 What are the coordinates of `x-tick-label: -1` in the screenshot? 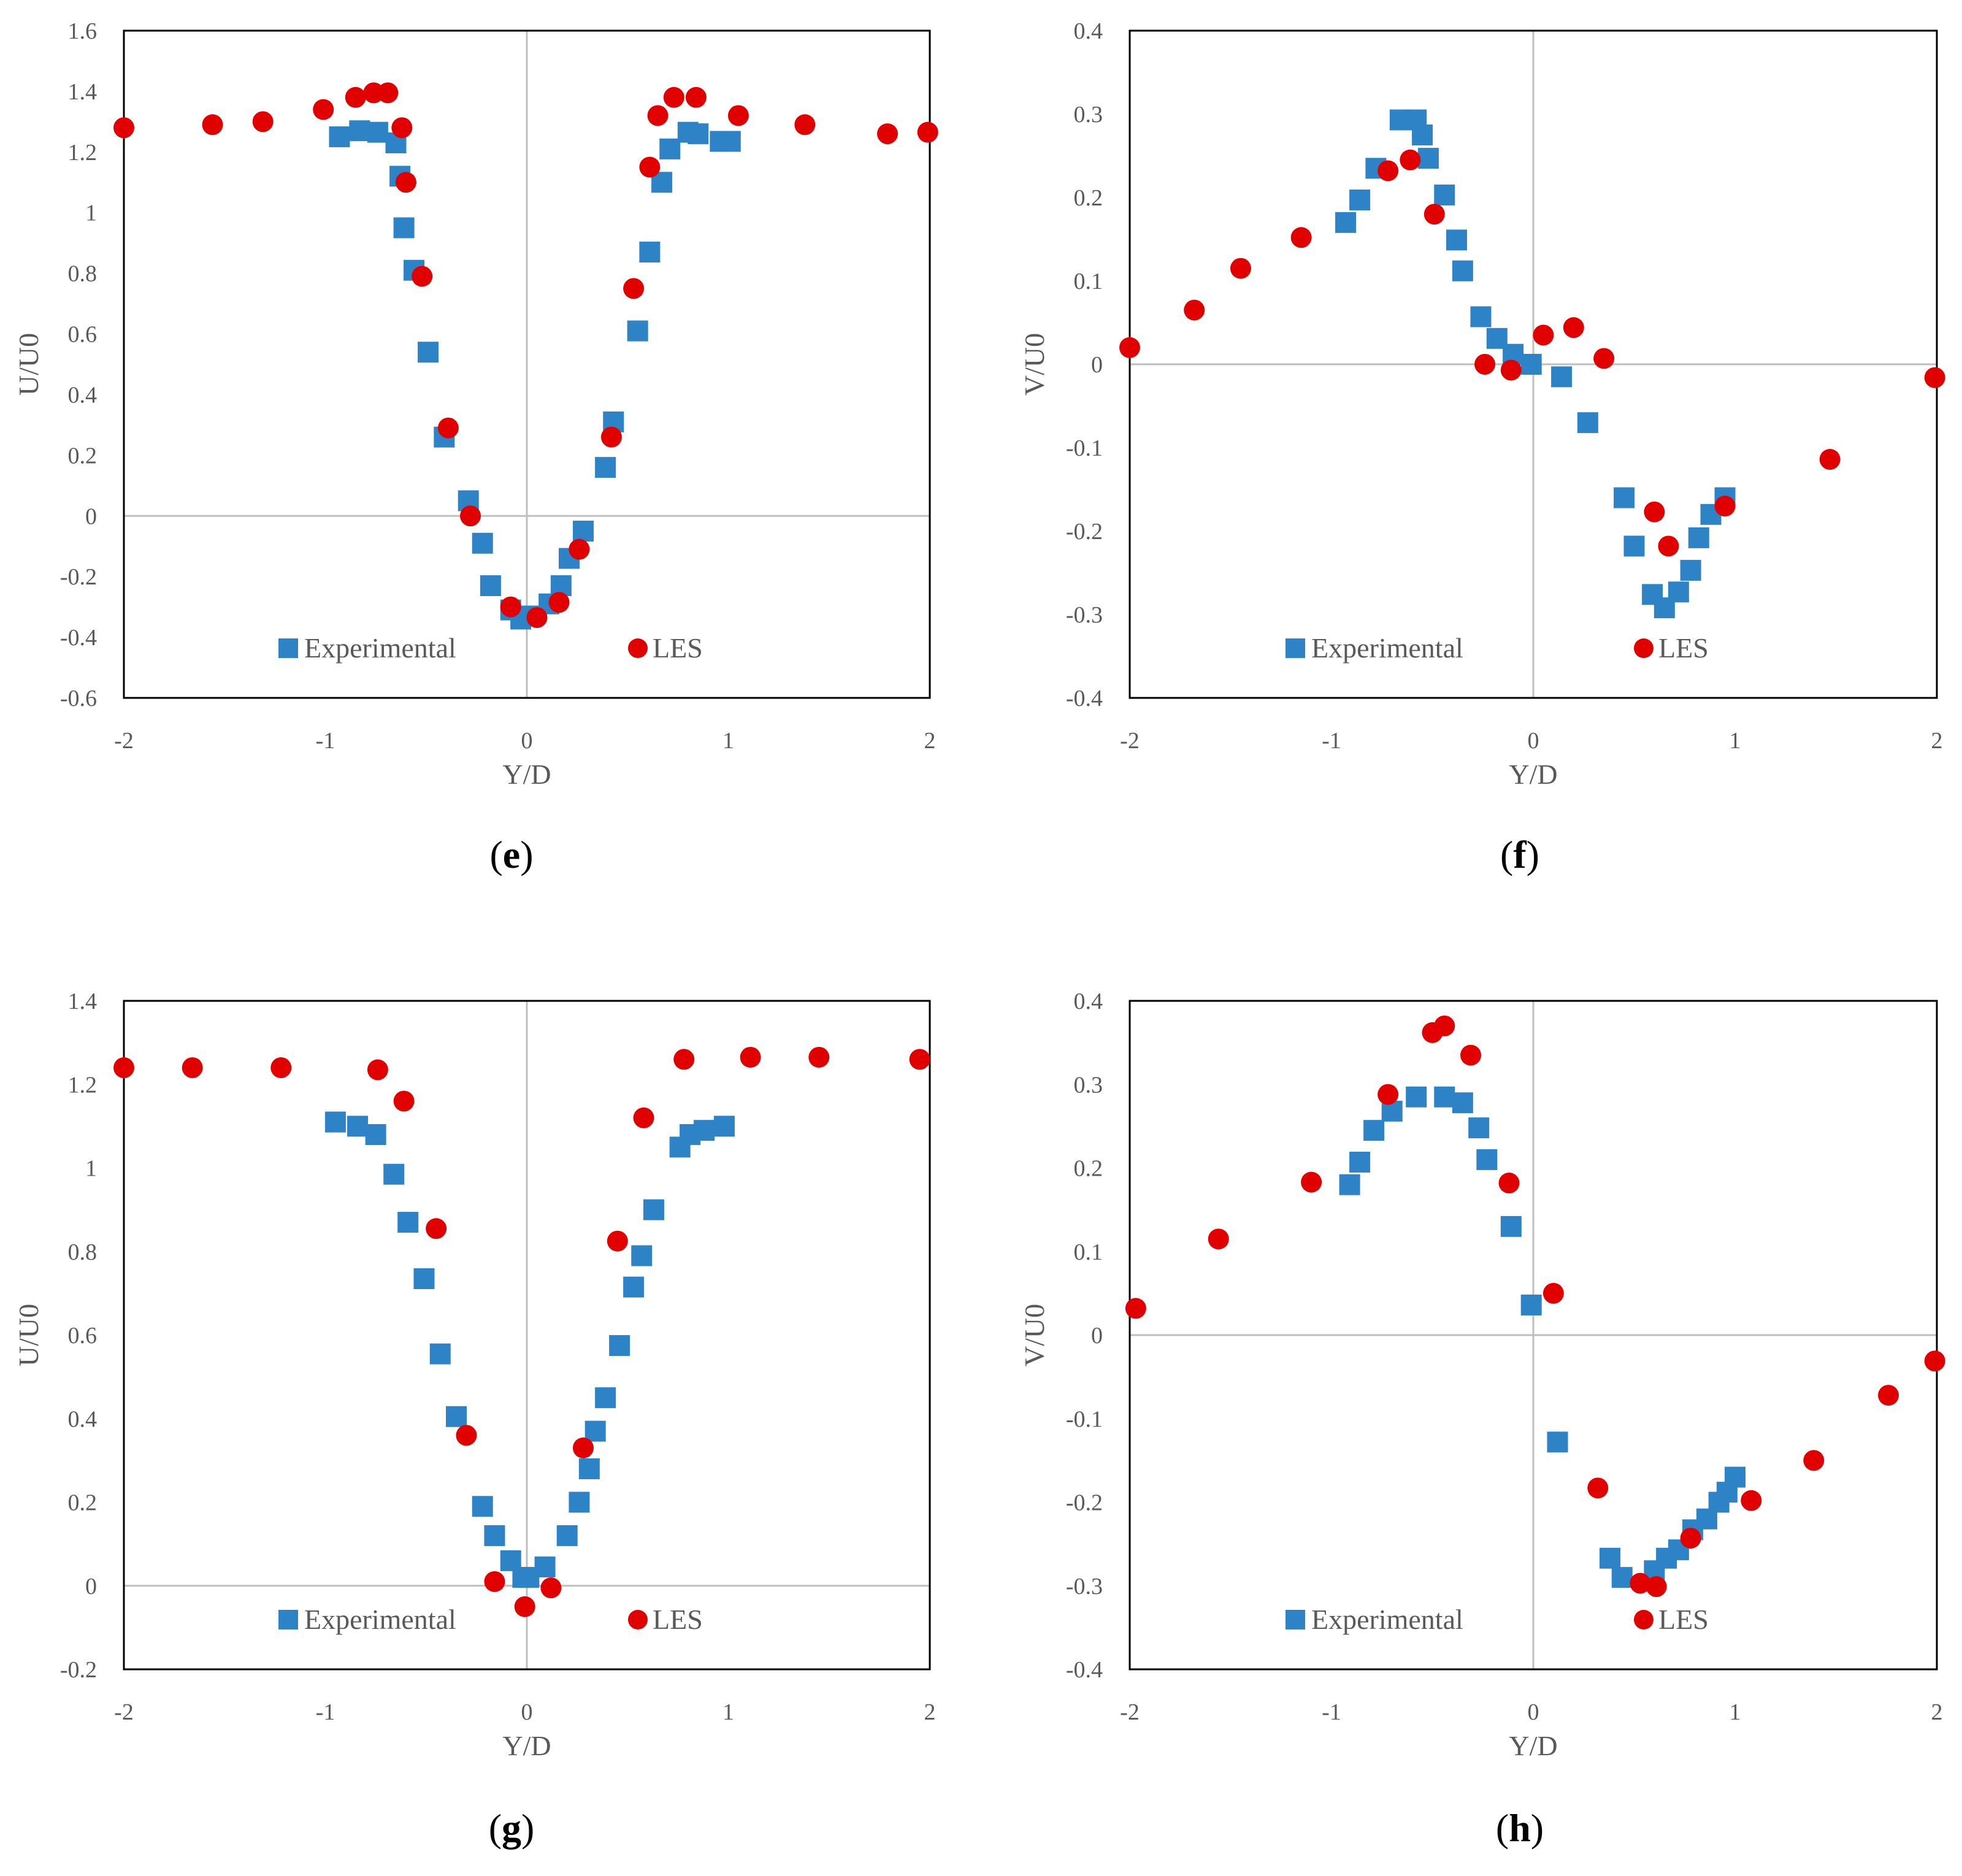 It's located at (1331, 741).